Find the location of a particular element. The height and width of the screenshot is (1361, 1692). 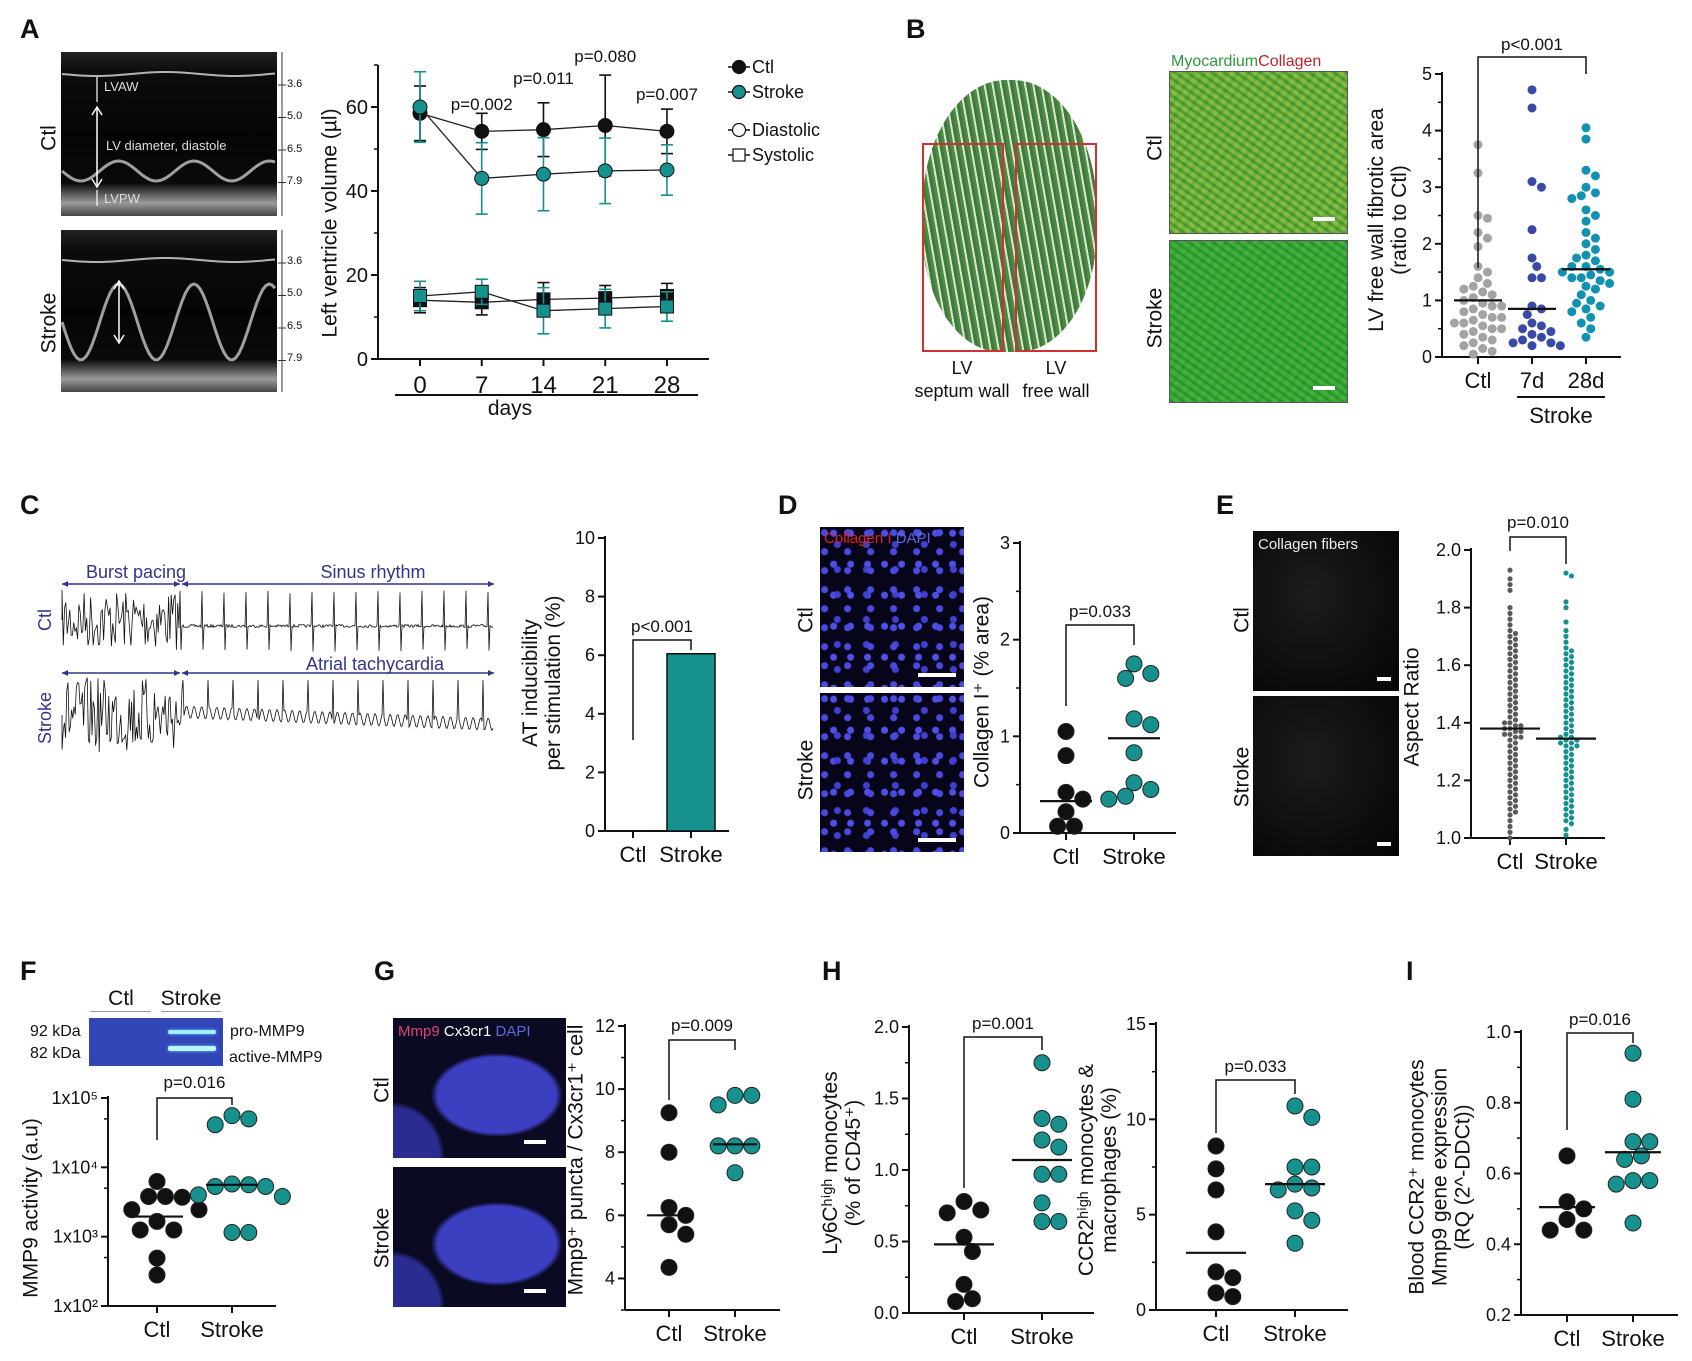

y-tick-label: 1.0 is located at coordinates (1448, 838).